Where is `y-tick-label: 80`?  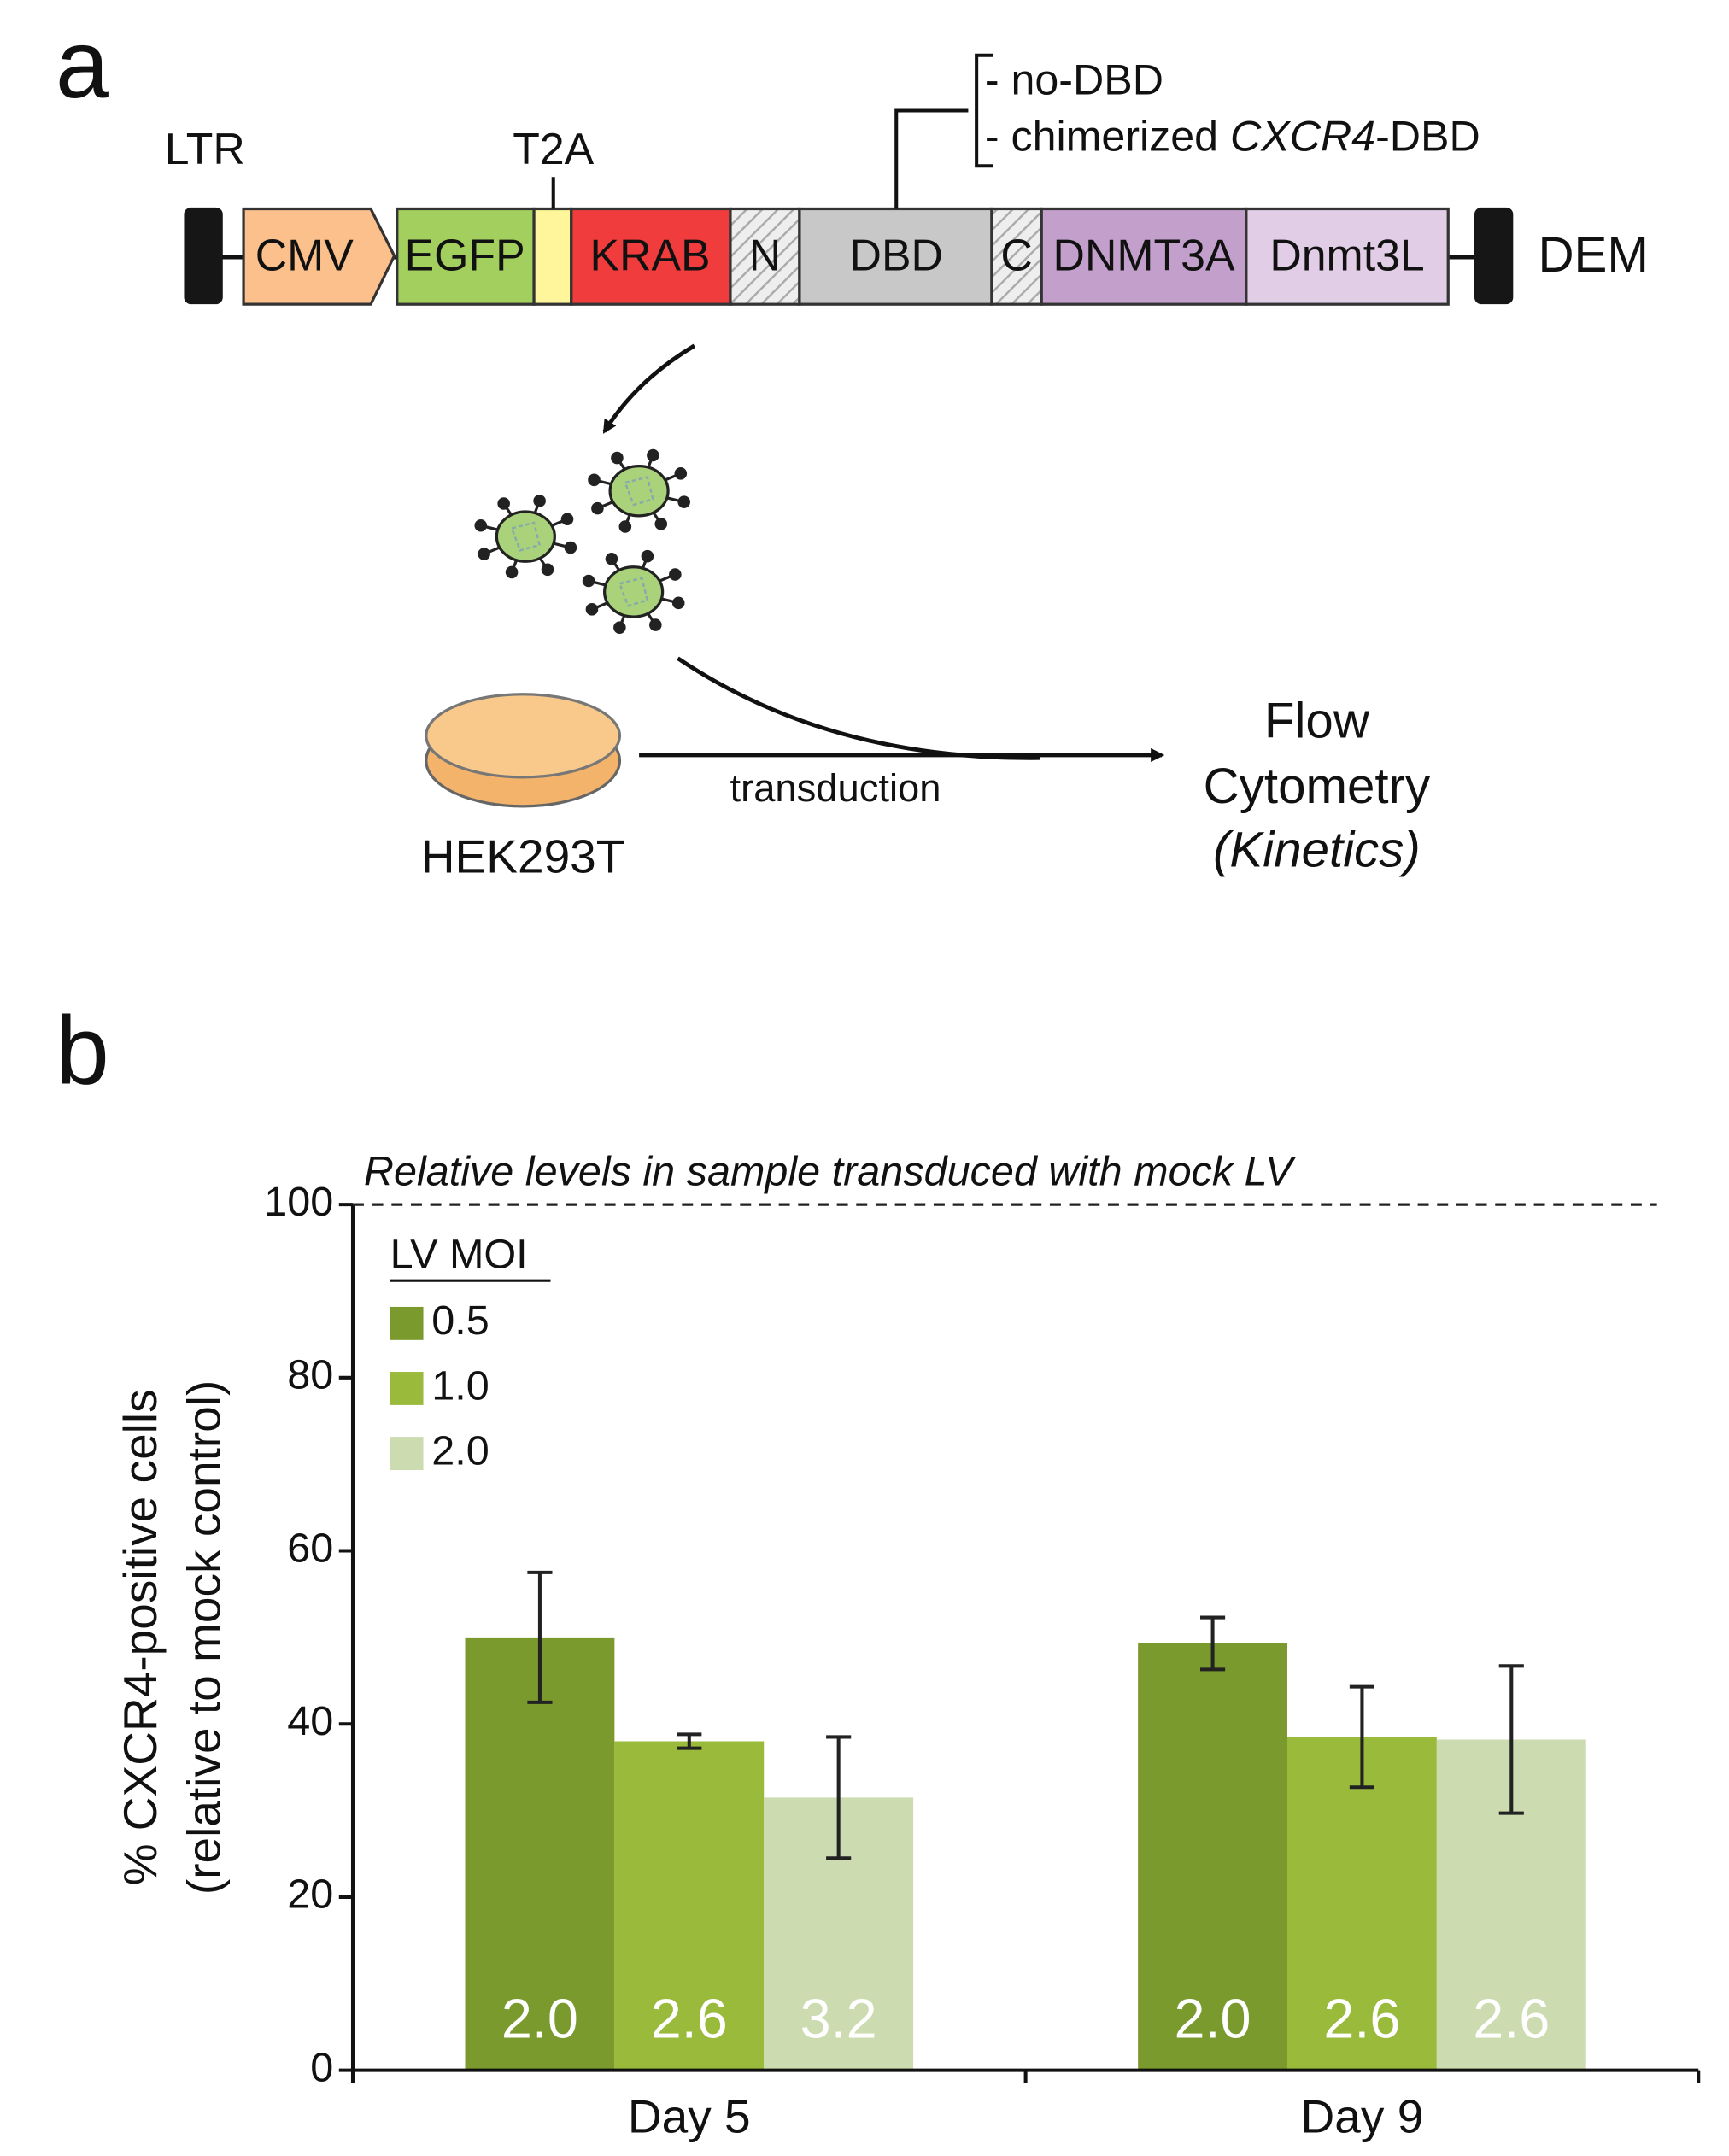
y-tick-label: 80 is located at coordinates (310, 1375).